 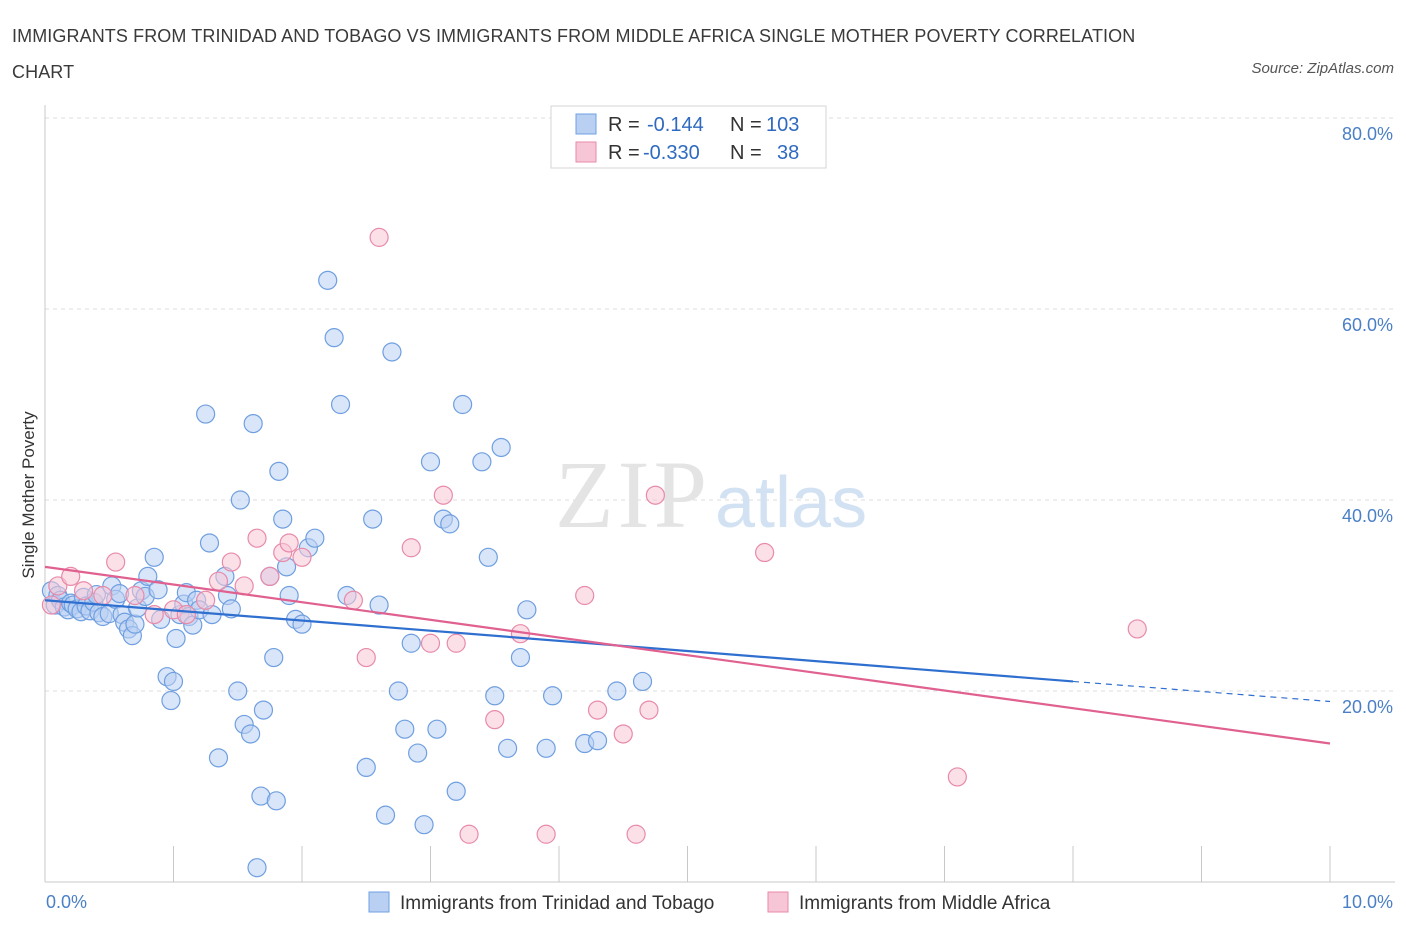 What do you see at coordinates (675, 125) in the screenshot?
I see `legend-r-value-1: -0.144` at bounding box center [675, 125].